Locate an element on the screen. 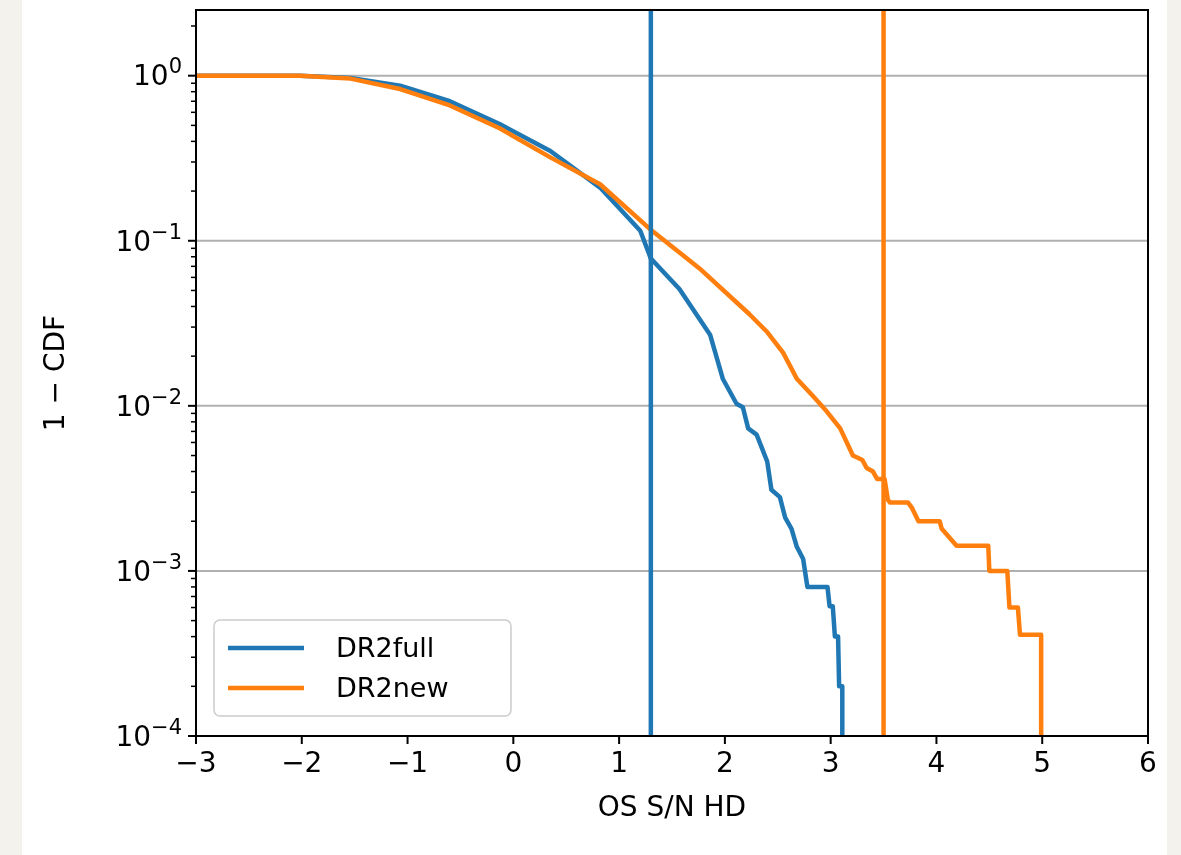  x-tick-label: 2 is located at coordinates (724, 762).